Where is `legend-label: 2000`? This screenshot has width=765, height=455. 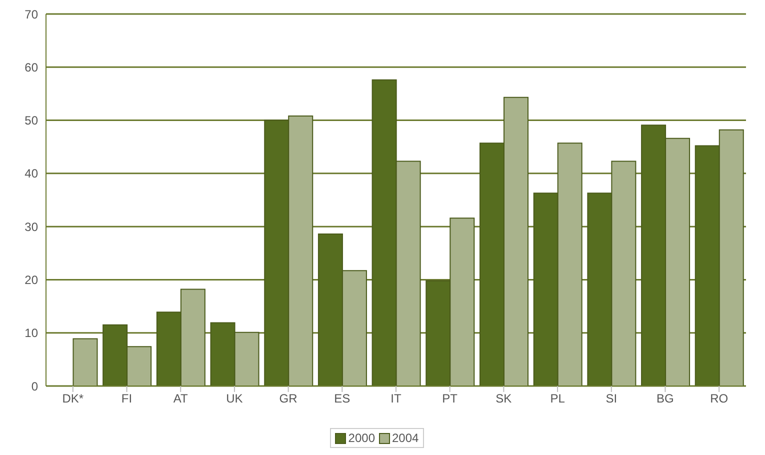
legend-label: 2000 is located at coordinates (361, 438).